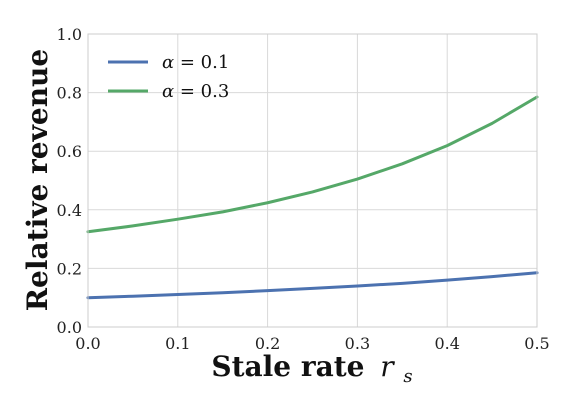  What do you see at coordinates (446, 343) in the screenshot?
I see `x-tick-label: 0.4` at bounding box center [446, 343].